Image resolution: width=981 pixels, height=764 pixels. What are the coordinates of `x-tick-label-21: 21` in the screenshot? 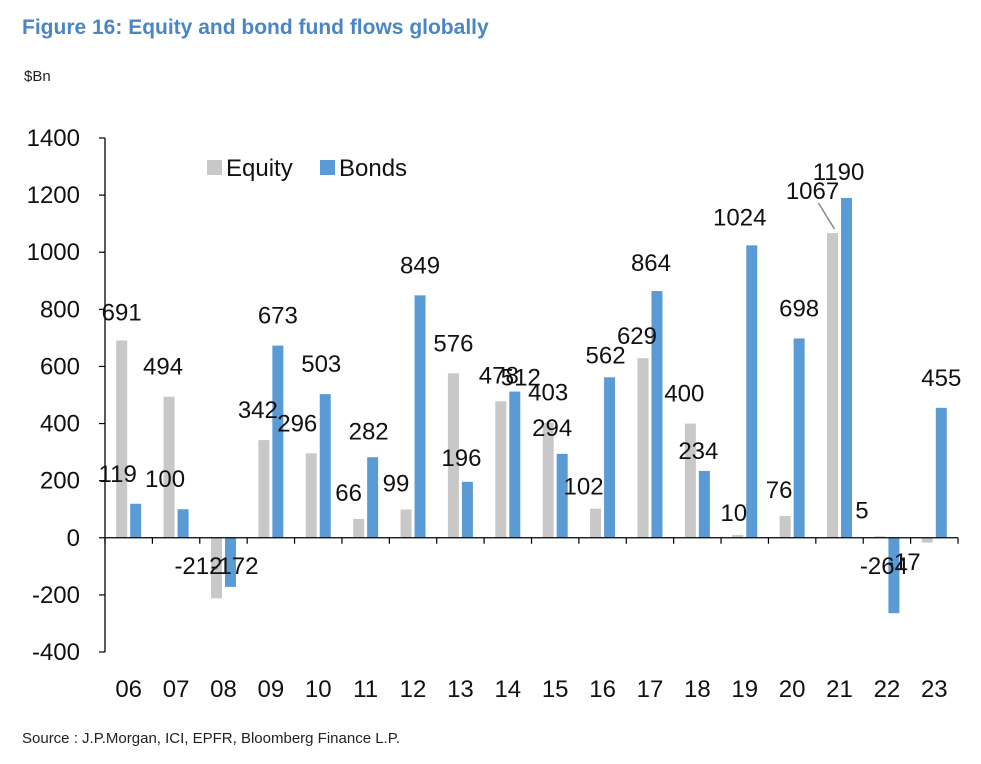 It's located at (839, 689).